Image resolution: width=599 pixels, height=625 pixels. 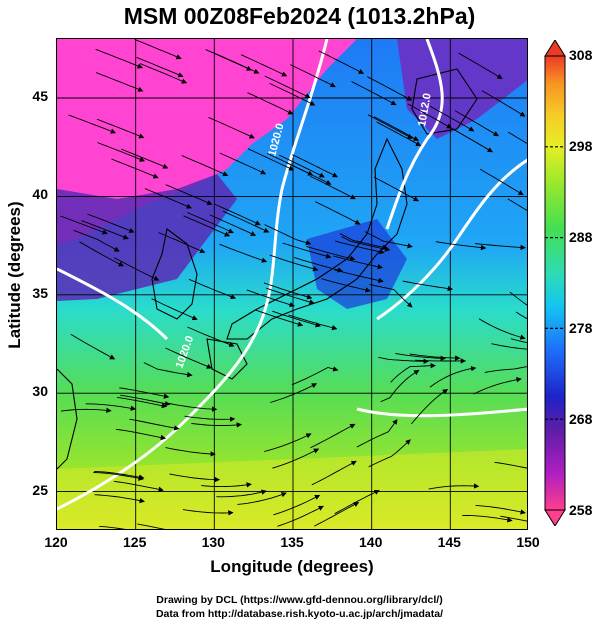 What do you see at coordinates (56, 542) in the screenshot?
I see `x-tick-120: 120` at bounding box center [56, 542].